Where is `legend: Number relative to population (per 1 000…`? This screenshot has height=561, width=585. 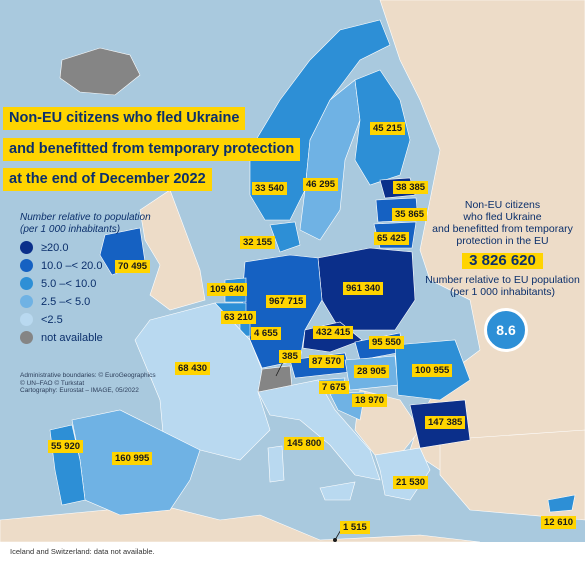 legend: Number relative to population (per 1 000… is located at coordinates (105, 278).